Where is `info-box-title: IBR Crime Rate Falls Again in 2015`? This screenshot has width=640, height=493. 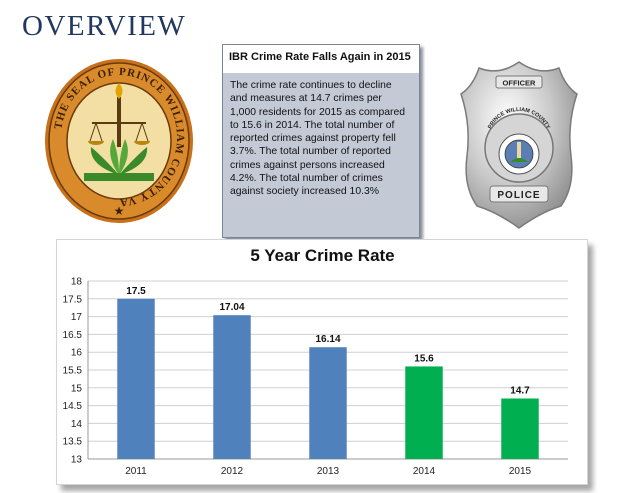 info-box-title: IBR Crime Rate Falls Again in 2015 is located at coordinates (321, 59).